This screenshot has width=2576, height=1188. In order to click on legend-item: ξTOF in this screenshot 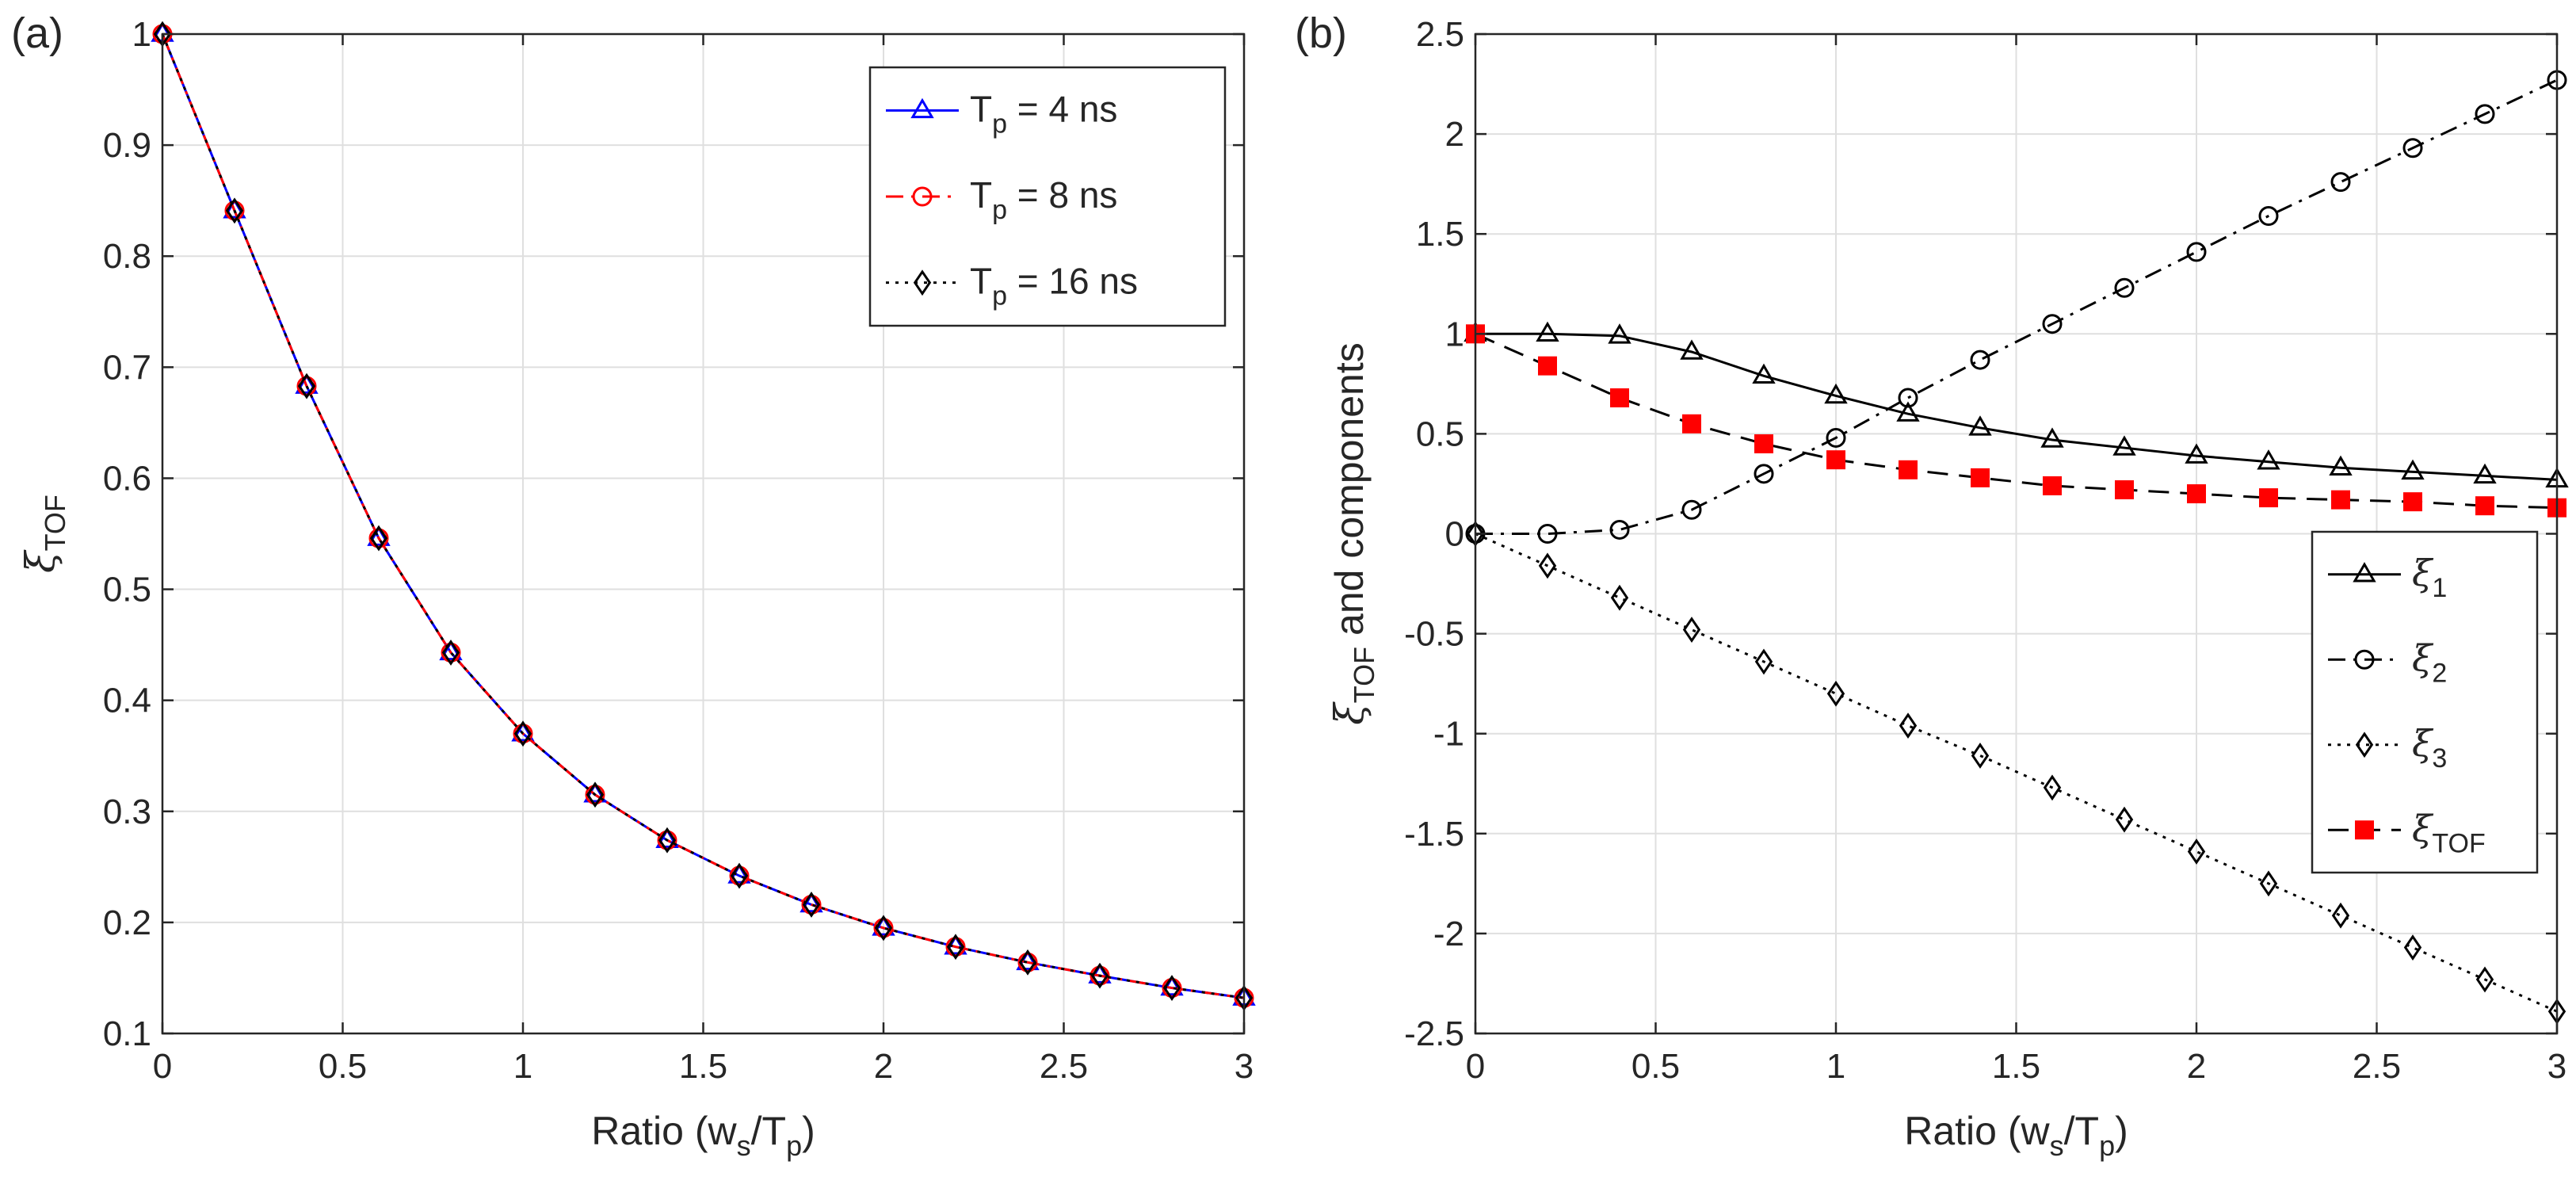, I will do `click(2407, 832)`.